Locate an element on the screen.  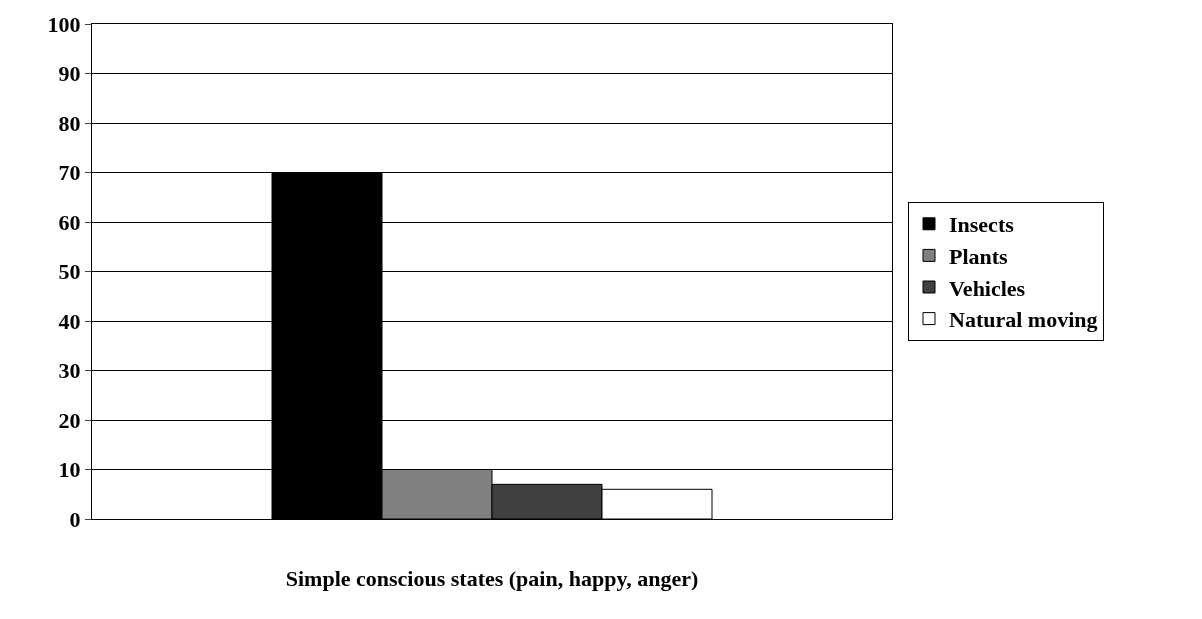
x-tick-label: Simple conscious states (pain, happy, anger) is located at coordinates (492, 579).